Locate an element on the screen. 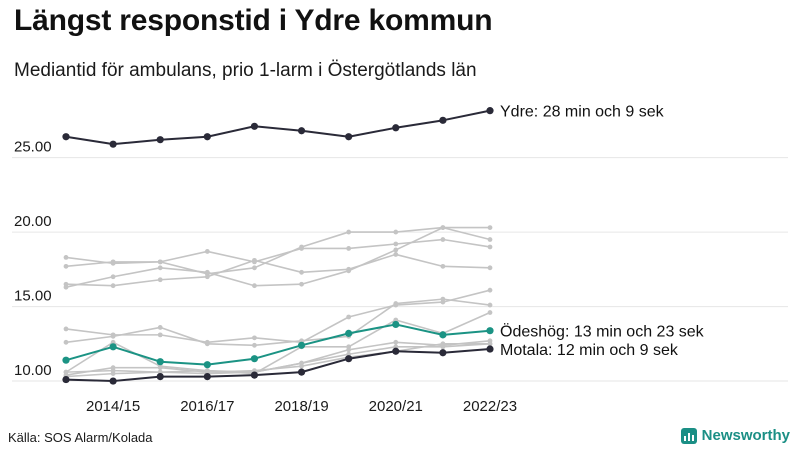 This screenshot has width=800, height=450. x-tick-label: 2014/15 is located at coordinates (113, 406).